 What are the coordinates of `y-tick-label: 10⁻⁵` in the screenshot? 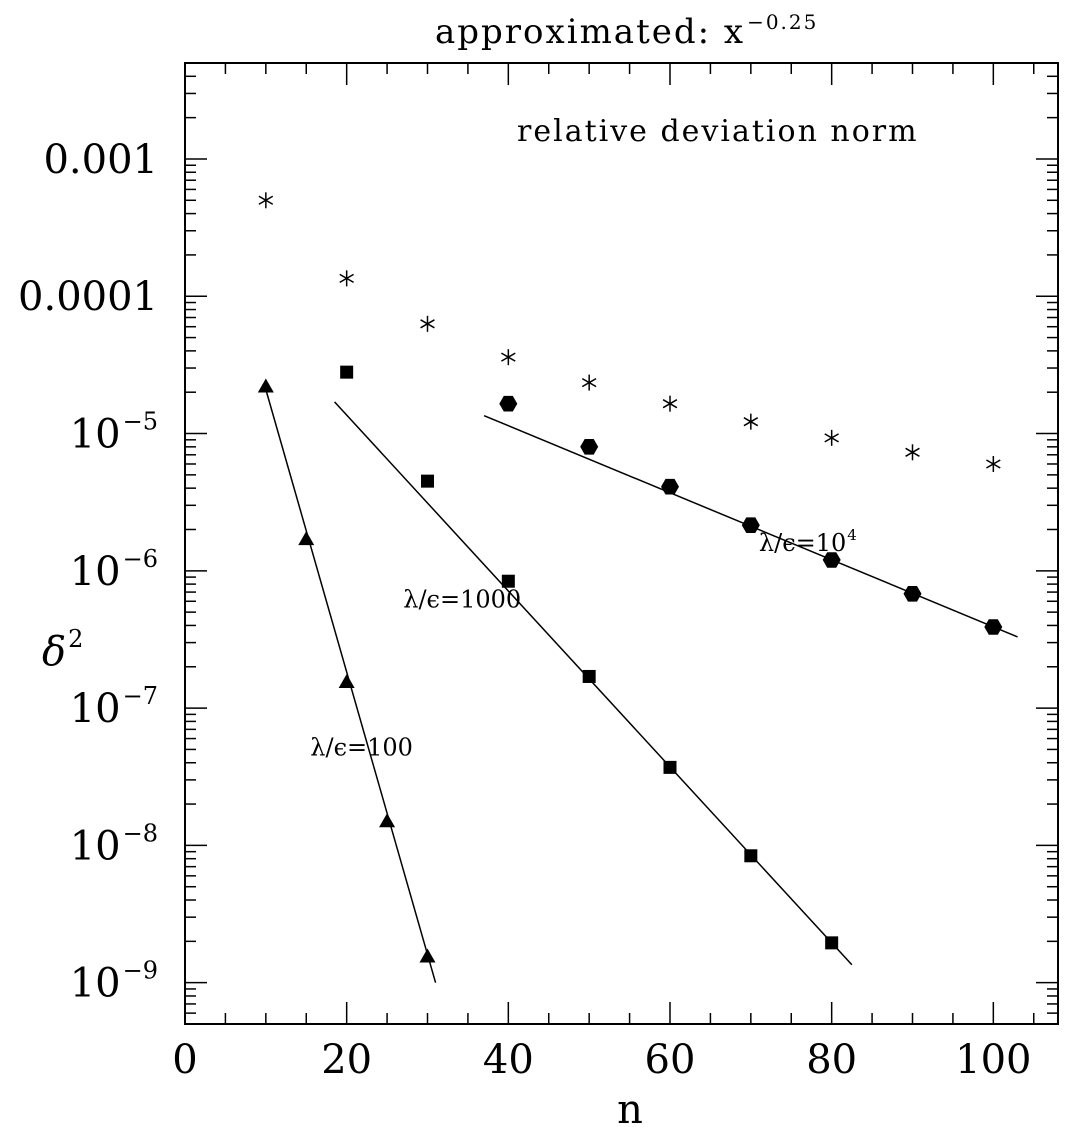 It's located at (114, 433).